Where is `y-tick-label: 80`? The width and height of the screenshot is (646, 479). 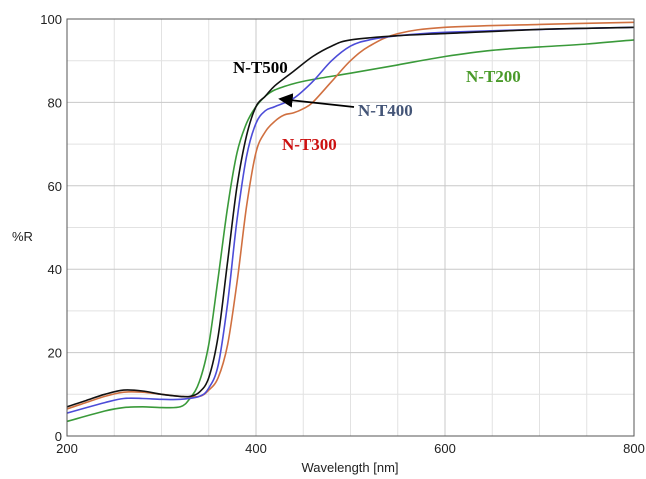
y-tick-label: 80 is located at coordinates (55, 102).